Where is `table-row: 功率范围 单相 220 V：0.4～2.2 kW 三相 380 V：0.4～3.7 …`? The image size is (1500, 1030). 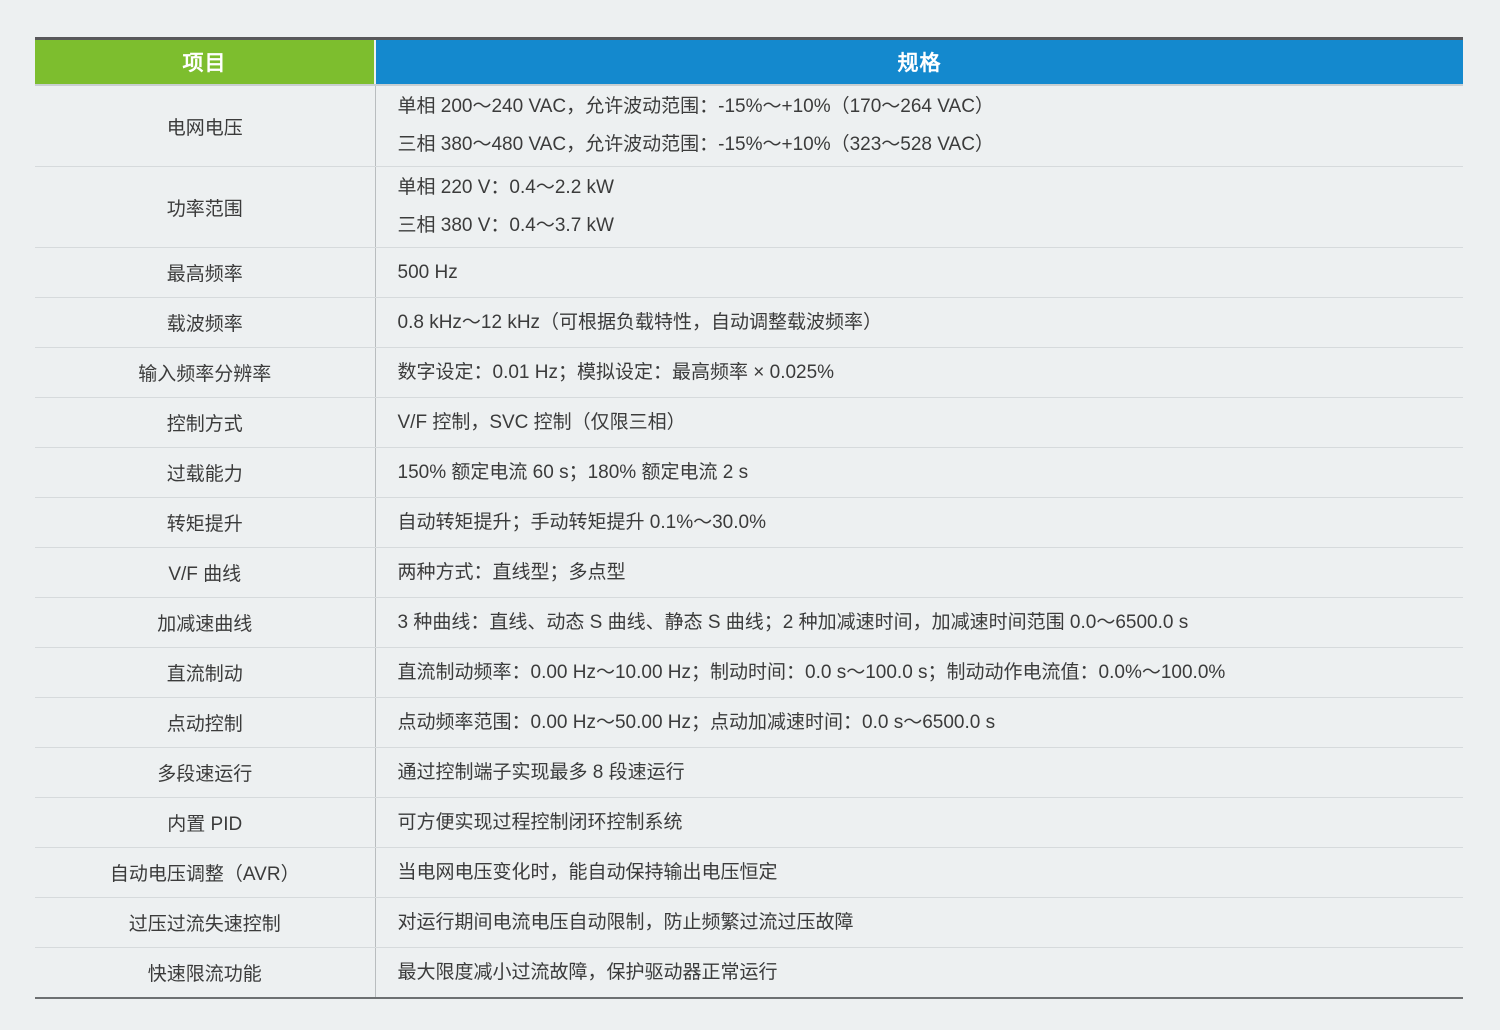
table-row: 功率范围 单相 220 V：0.4～2.2 kW 三相 380 V：0.4～3.7 … is located at coordinates (749, 207).